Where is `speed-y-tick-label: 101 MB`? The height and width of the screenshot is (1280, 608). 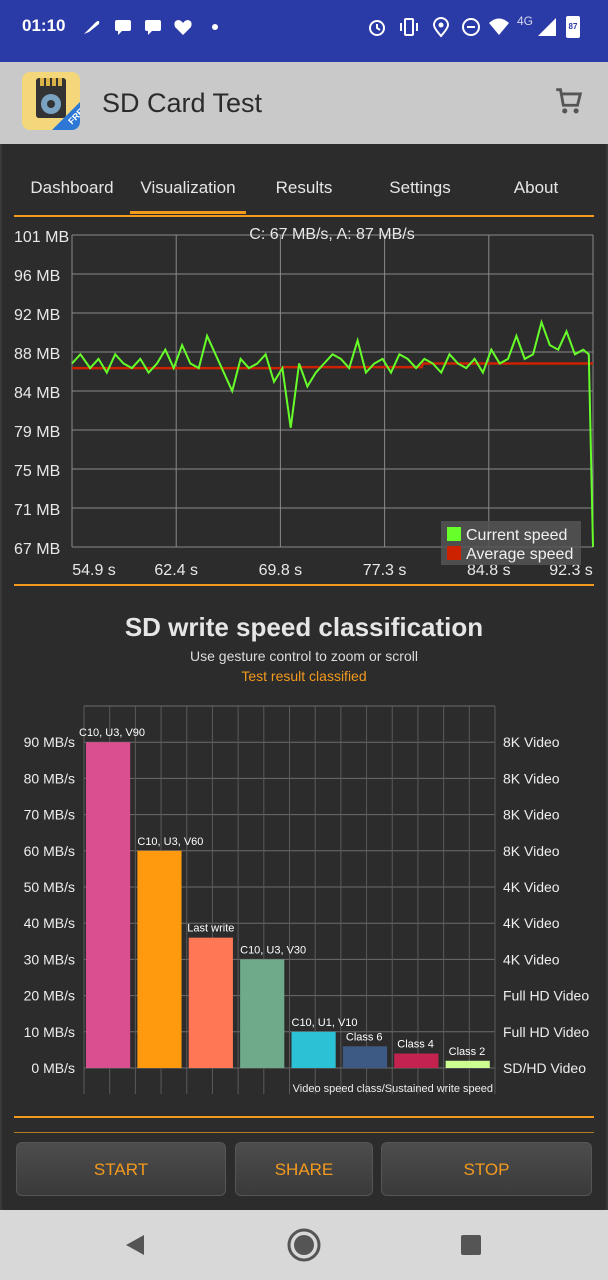 speed-y-tick-label: 101 MB is located at coordinates (41, 237).